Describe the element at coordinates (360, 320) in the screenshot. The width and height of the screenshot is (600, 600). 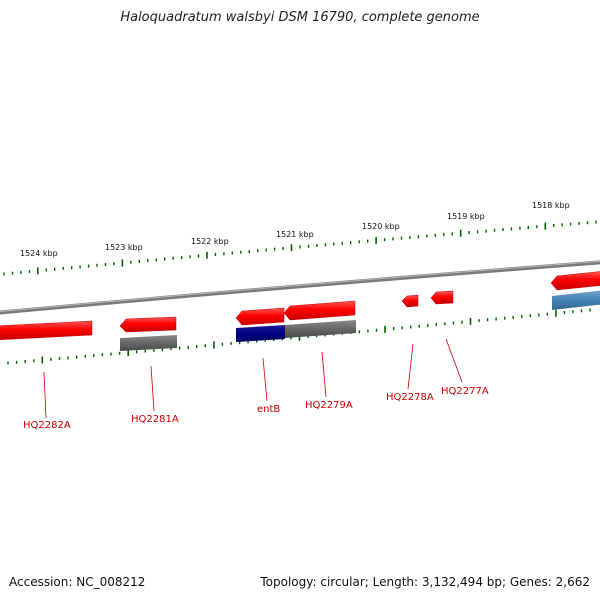
I see `cog-bars` at that location.